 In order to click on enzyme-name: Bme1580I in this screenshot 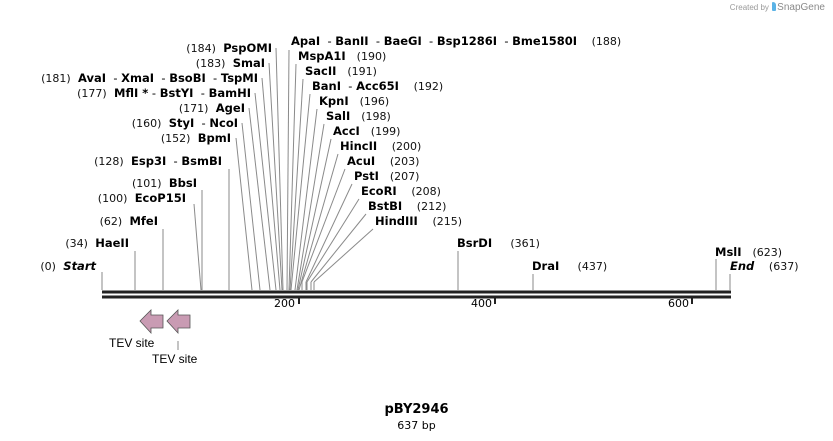, I will do `click(544, 41)`.